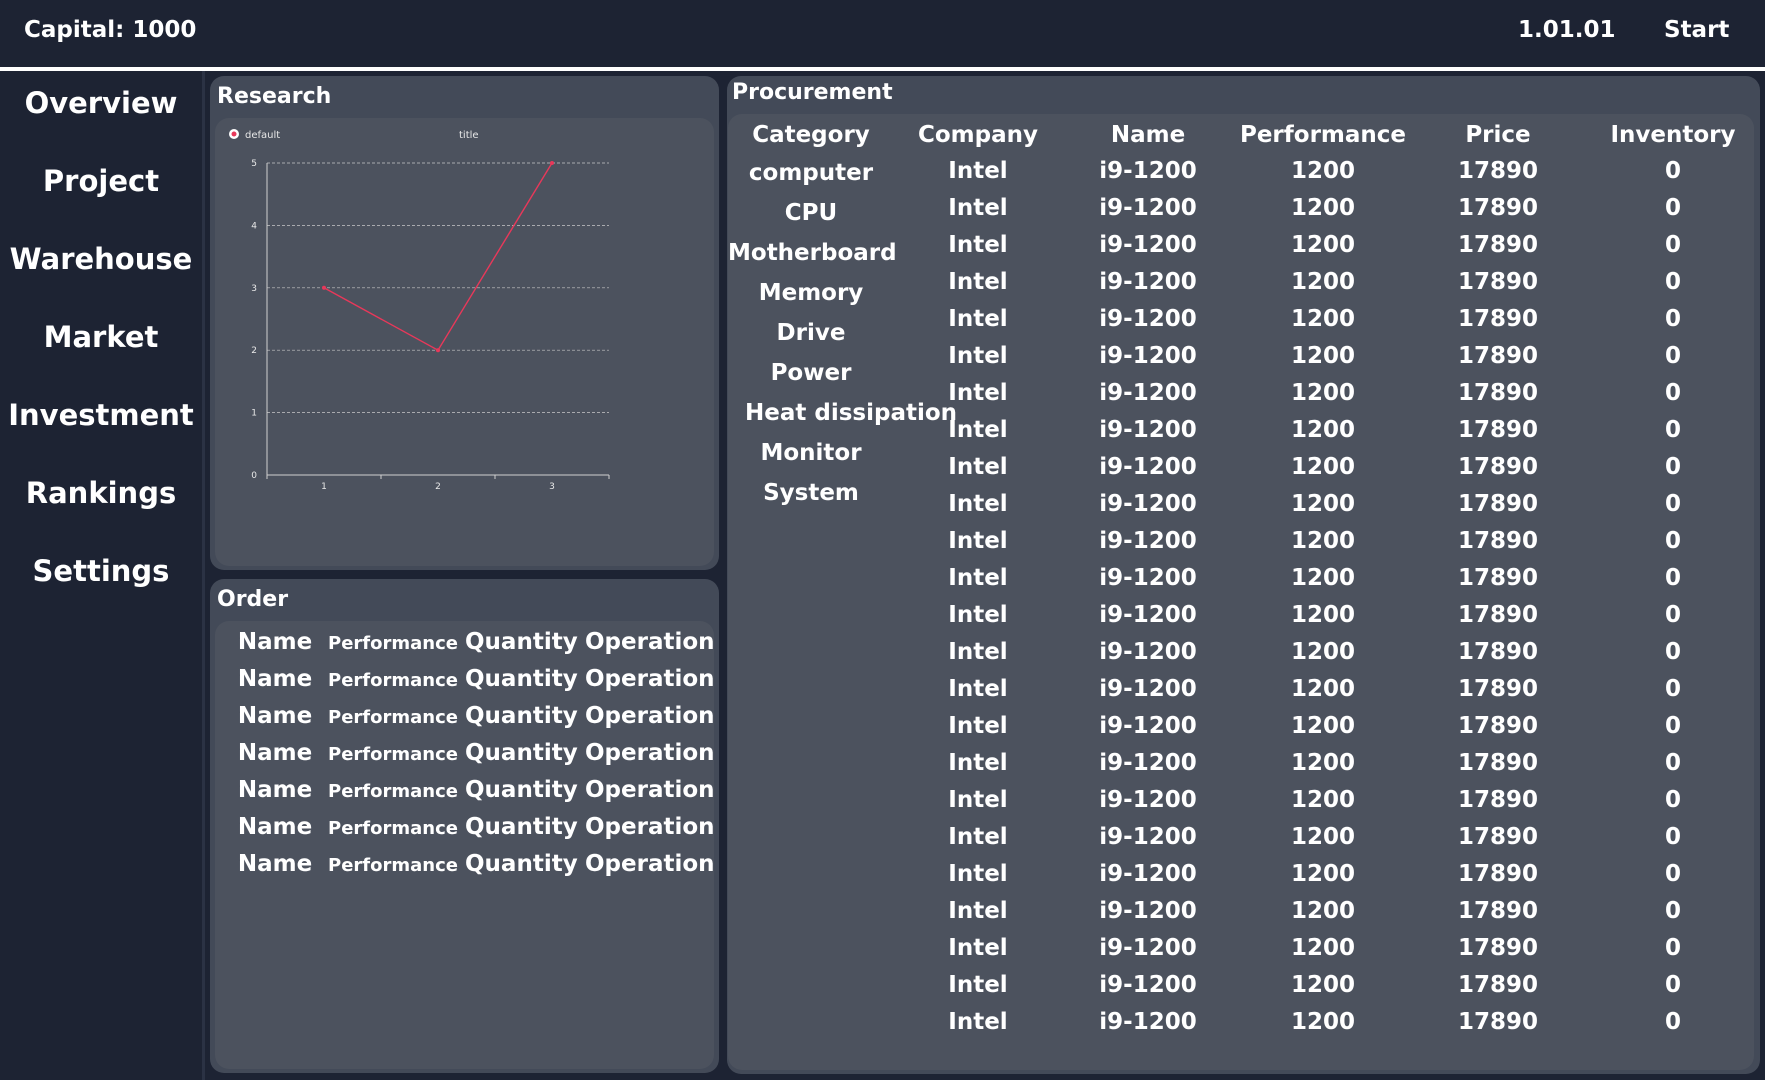 This screenshot has height=1080, width=1765. I want to click on start-button: Start, so click(1697, 30).